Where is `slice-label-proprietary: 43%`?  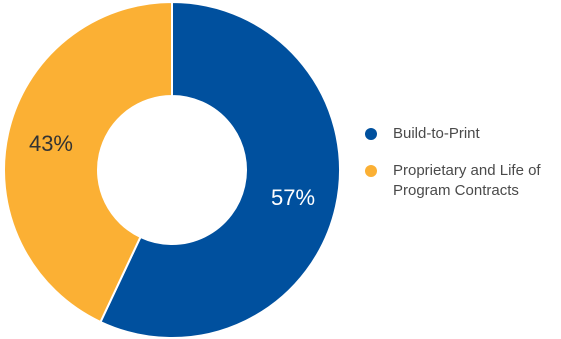 slice-label-proprietary: 43% is located at coordinates (51, 143).